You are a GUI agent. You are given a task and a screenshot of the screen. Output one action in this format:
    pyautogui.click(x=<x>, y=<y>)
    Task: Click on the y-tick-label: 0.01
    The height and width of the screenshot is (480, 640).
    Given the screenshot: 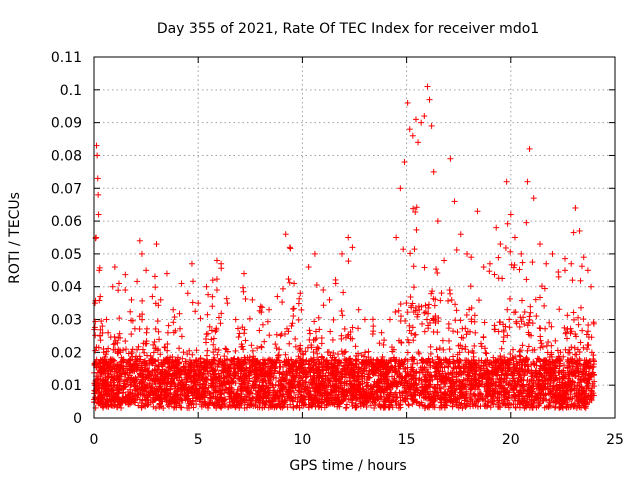 What is the action you would take?
    pyautogui.click(x=66, y=386)
    